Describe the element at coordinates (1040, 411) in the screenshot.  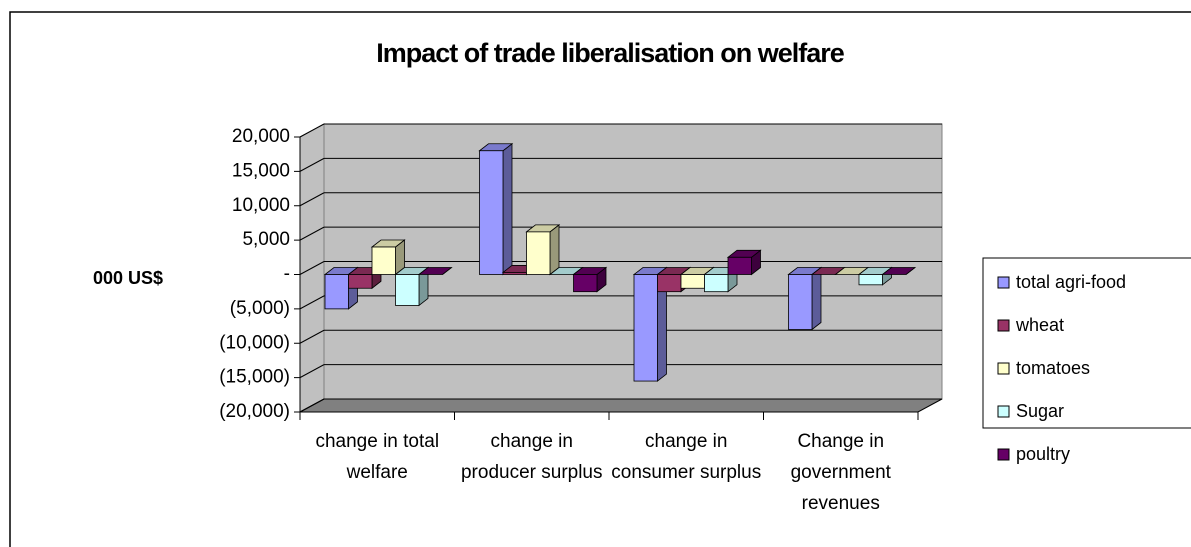
I see `legend-label: Sugar` at that location.